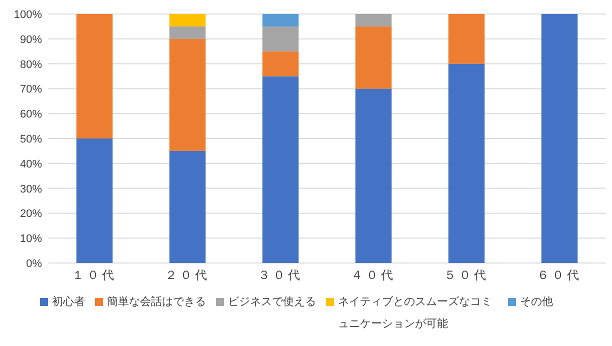  I want to click on y-tick-label: 90%, so click(31, 40).